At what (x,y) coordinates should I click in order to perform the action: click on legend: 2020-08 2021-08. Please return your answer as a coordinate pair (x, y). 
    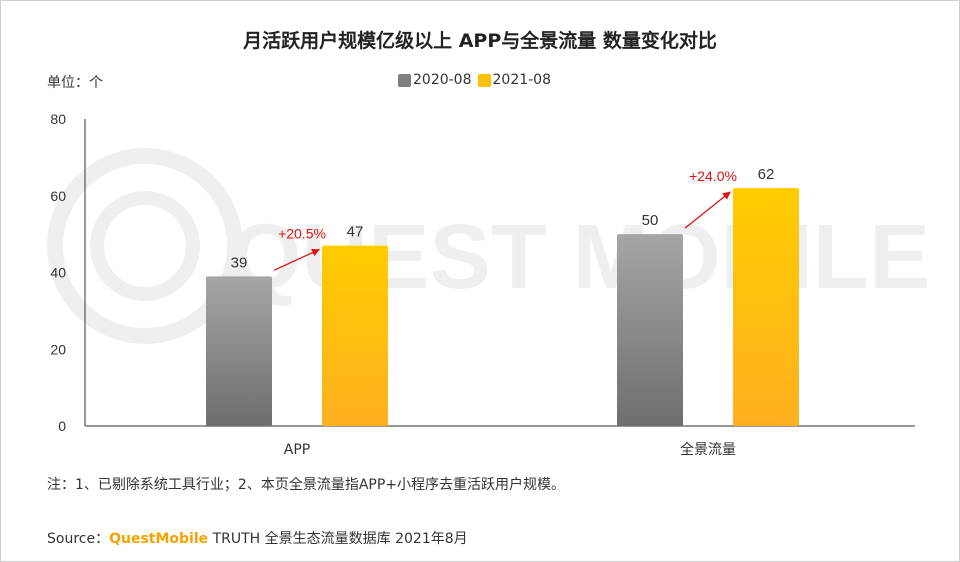
    Looking at the image, I should click on (477, 80).